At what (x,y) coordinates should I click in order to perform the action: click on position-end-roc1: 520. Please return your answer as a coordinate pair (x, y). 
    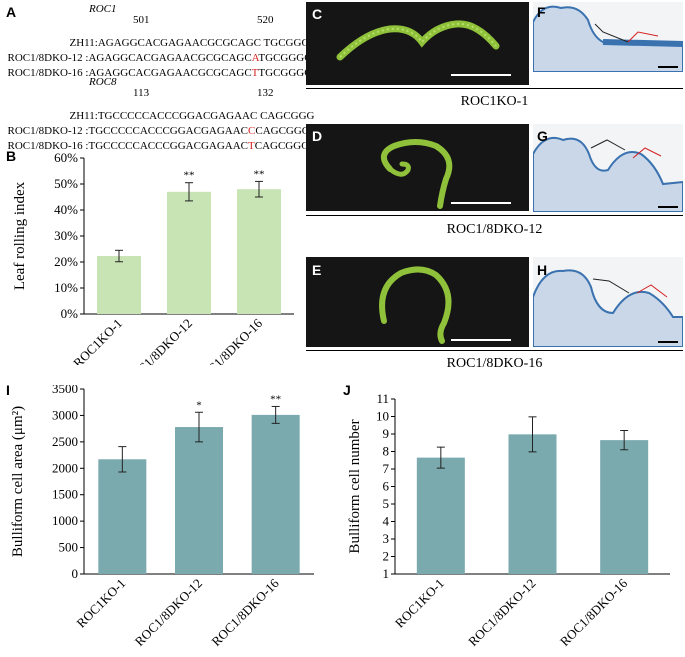
    Looking at the image, I should click on (265, 20).